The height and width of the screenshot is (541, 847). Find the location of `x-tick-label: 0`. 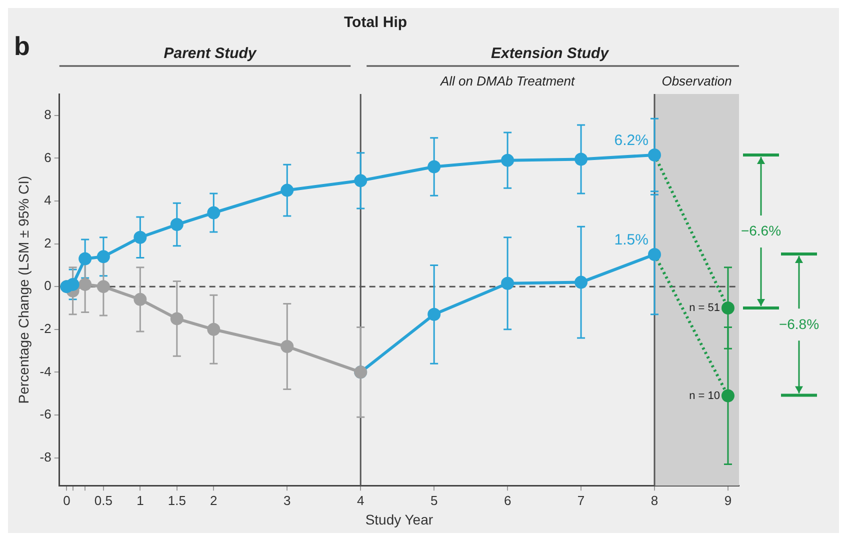

x-tick-label: 0 is located at coordinates (66, 500).